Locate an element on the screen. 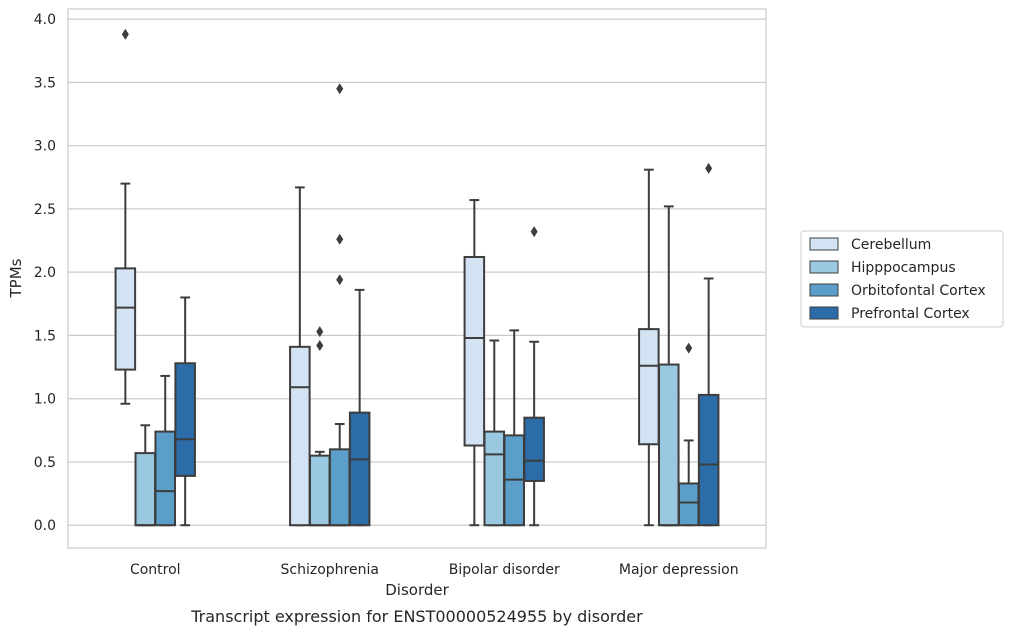 The width and height of the screenshot is (1014, 634). y-tick-label: 4.0 is located at coordinates (45, 20).